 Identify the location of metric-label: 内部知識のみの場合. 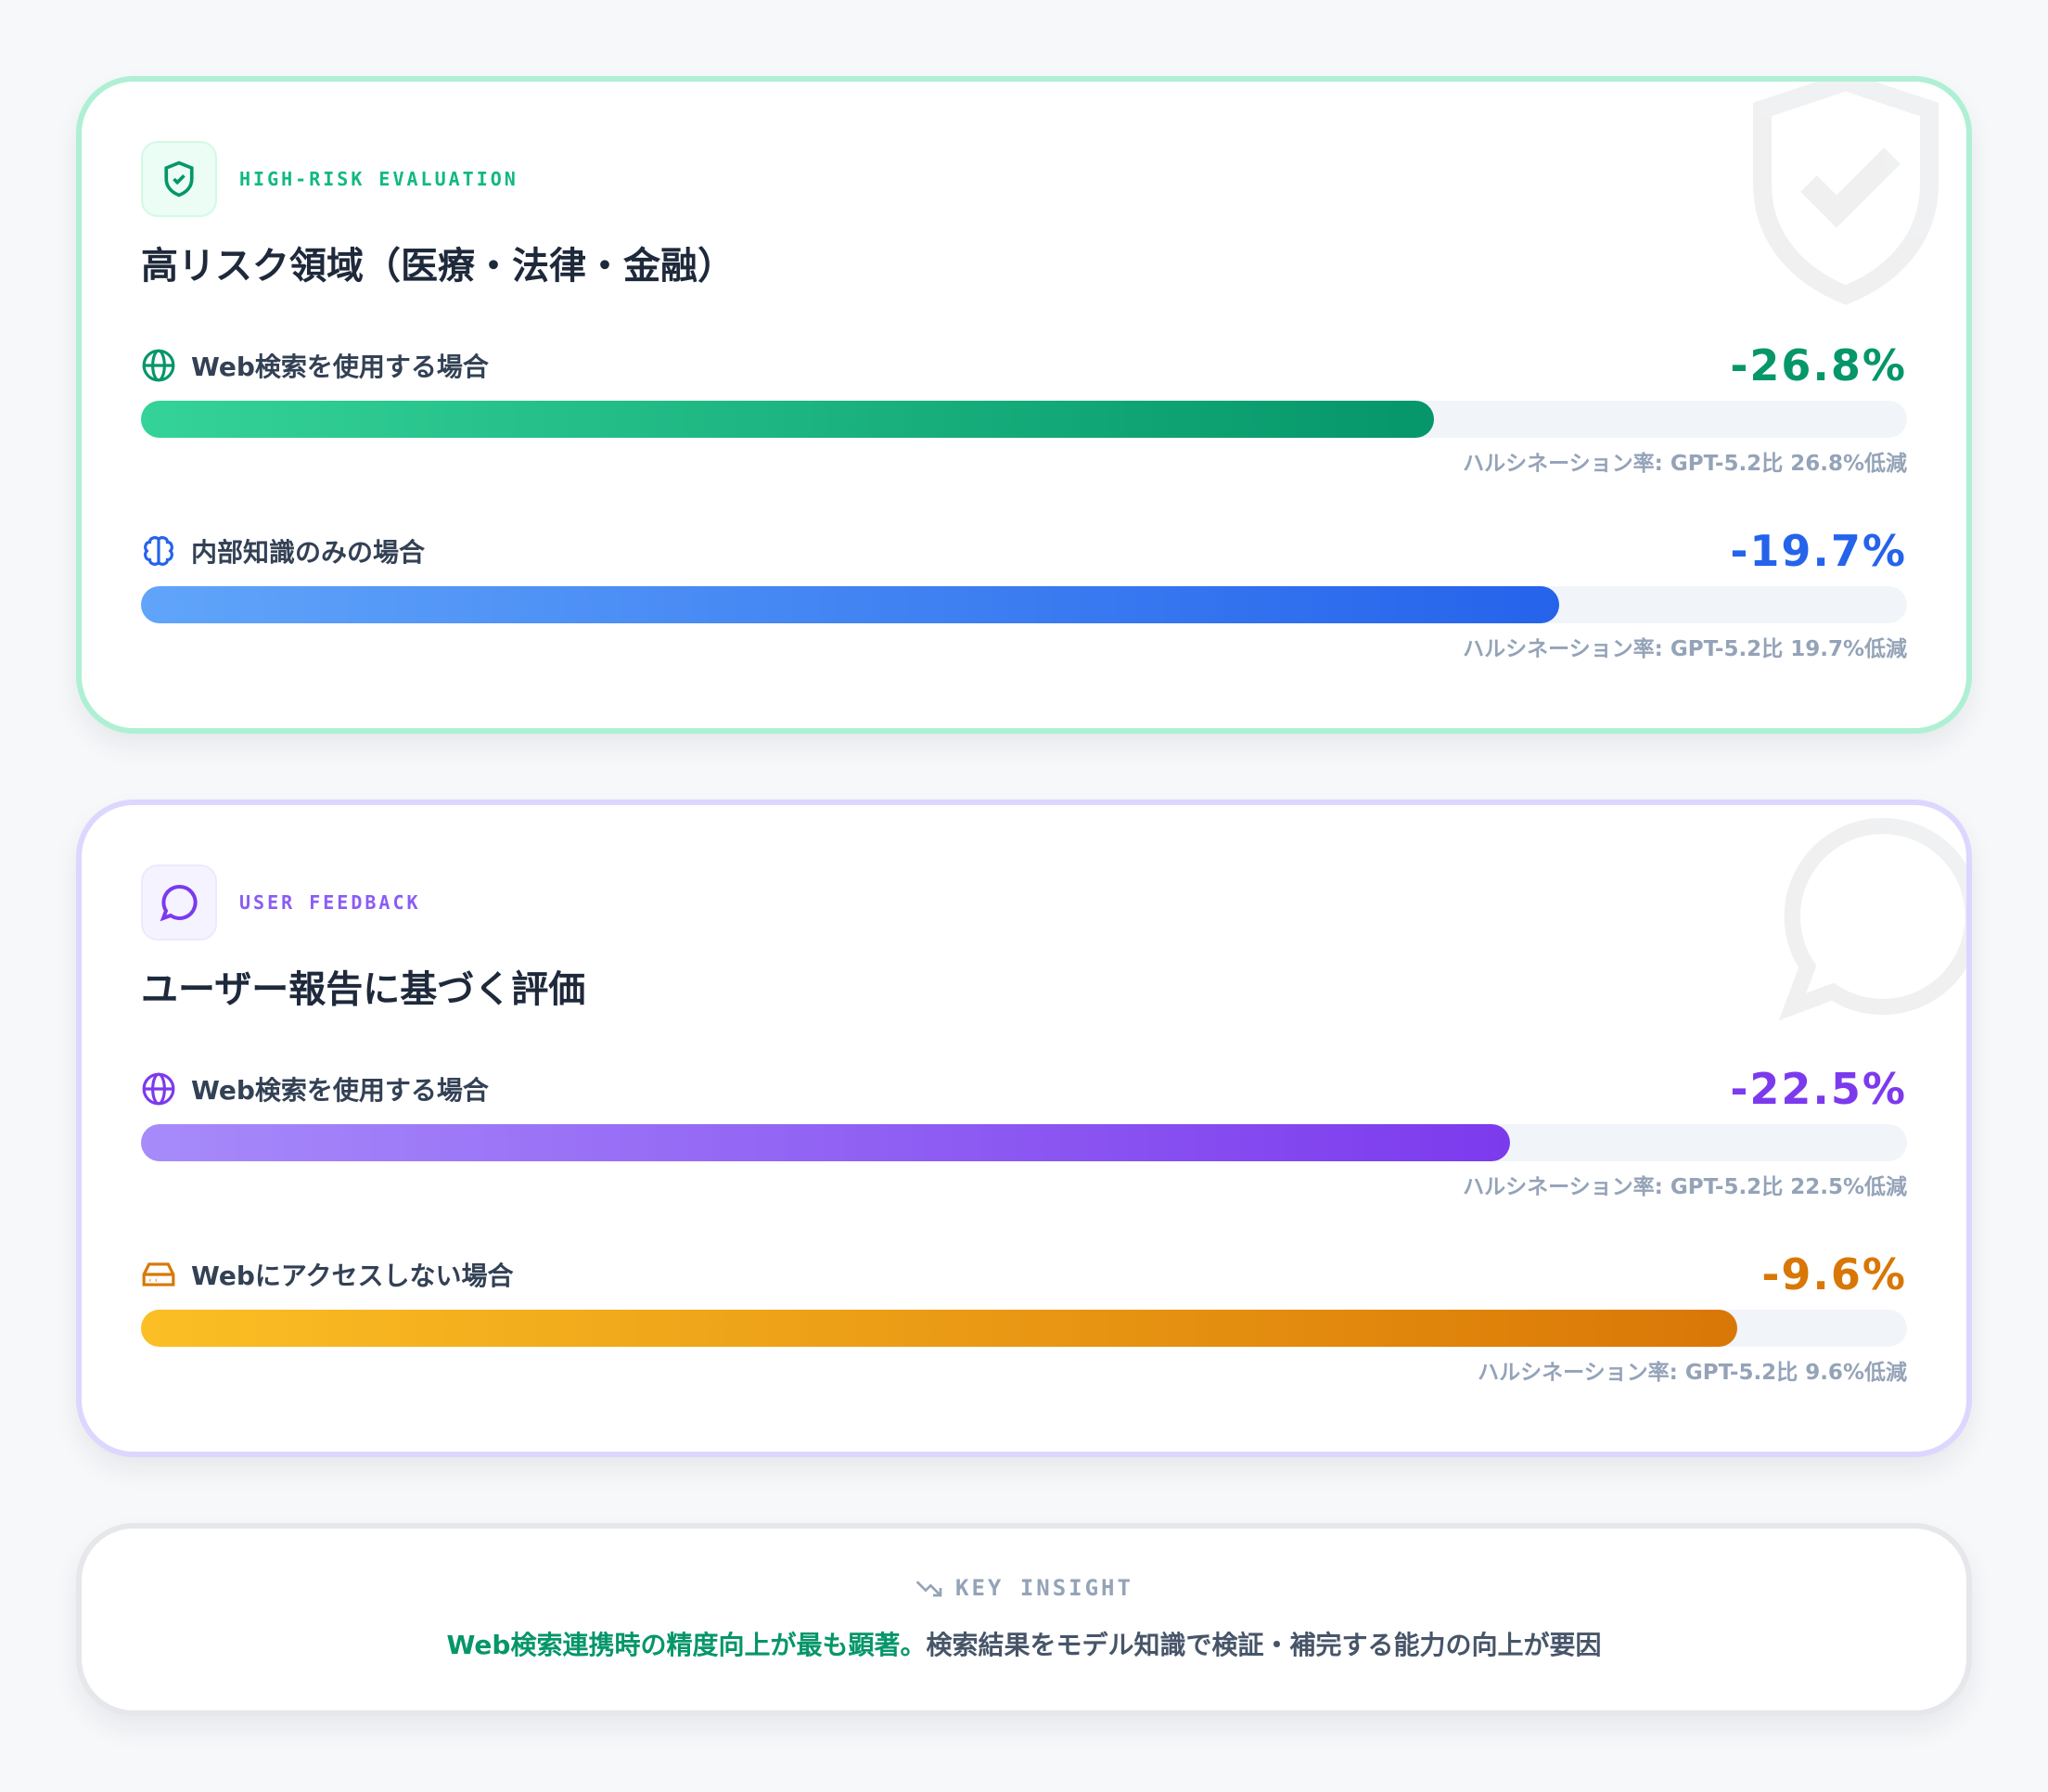
(308, 552).